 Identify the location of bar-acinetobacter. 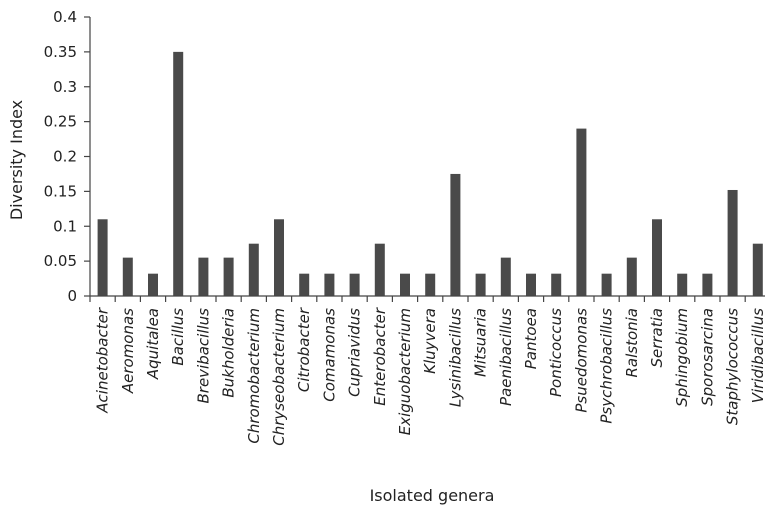
(102, 257).